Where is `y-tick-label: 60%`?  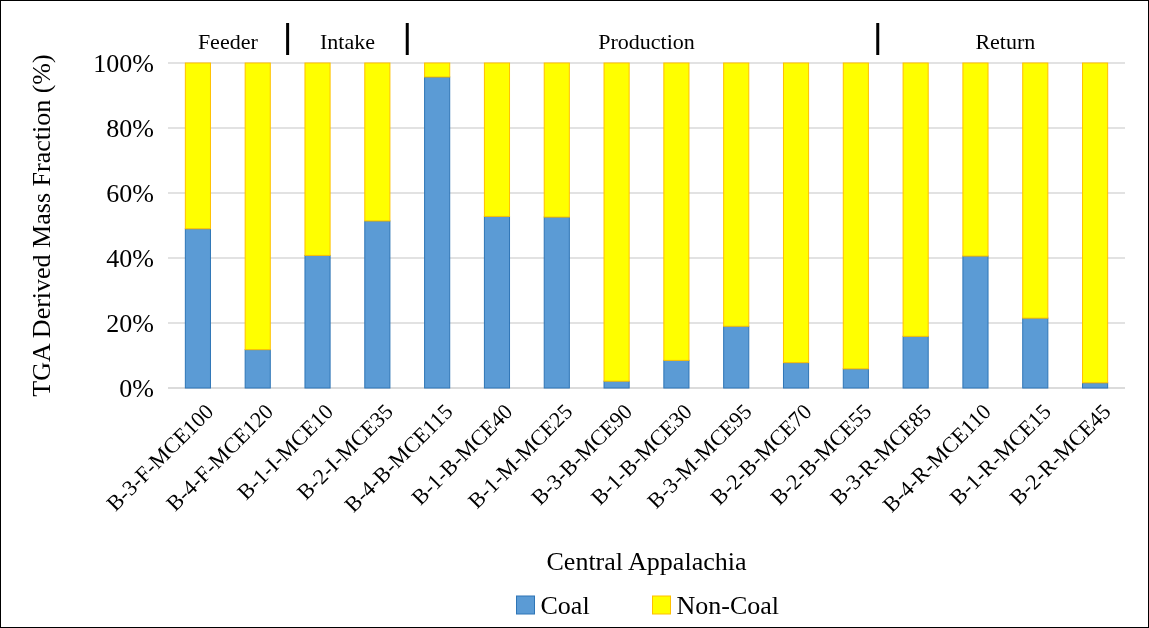
y-tick-label: 60% is located at coordinates (130, 194).